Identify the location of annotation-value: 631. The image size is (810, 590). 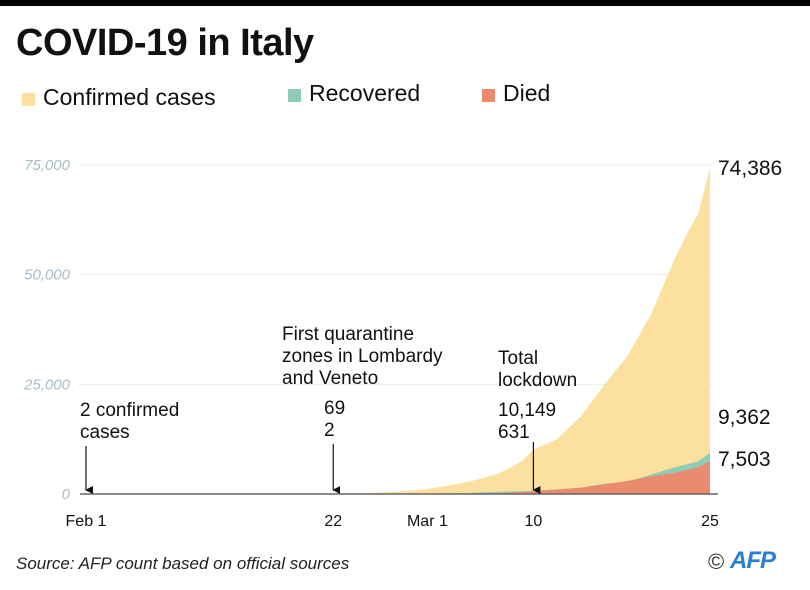
(514, 432).